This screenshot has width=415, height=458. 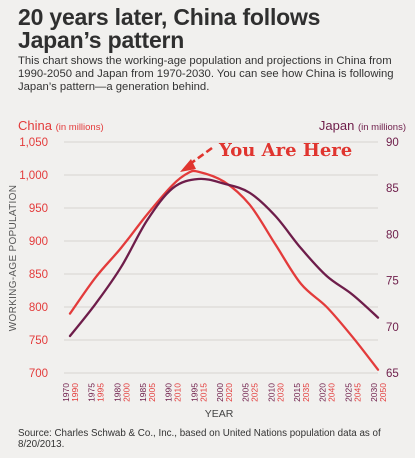 I want to click on right-tick-labels: 65 70 75 80 85 90, so click(x=392, y=258).